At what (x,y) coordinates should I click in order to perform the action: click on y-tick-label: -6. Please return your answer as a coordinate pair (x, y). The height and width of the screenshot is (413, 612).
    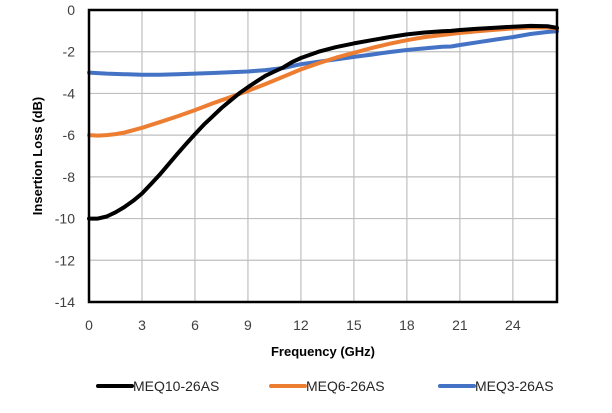
    Looking at the image, I should click on (69, 135).